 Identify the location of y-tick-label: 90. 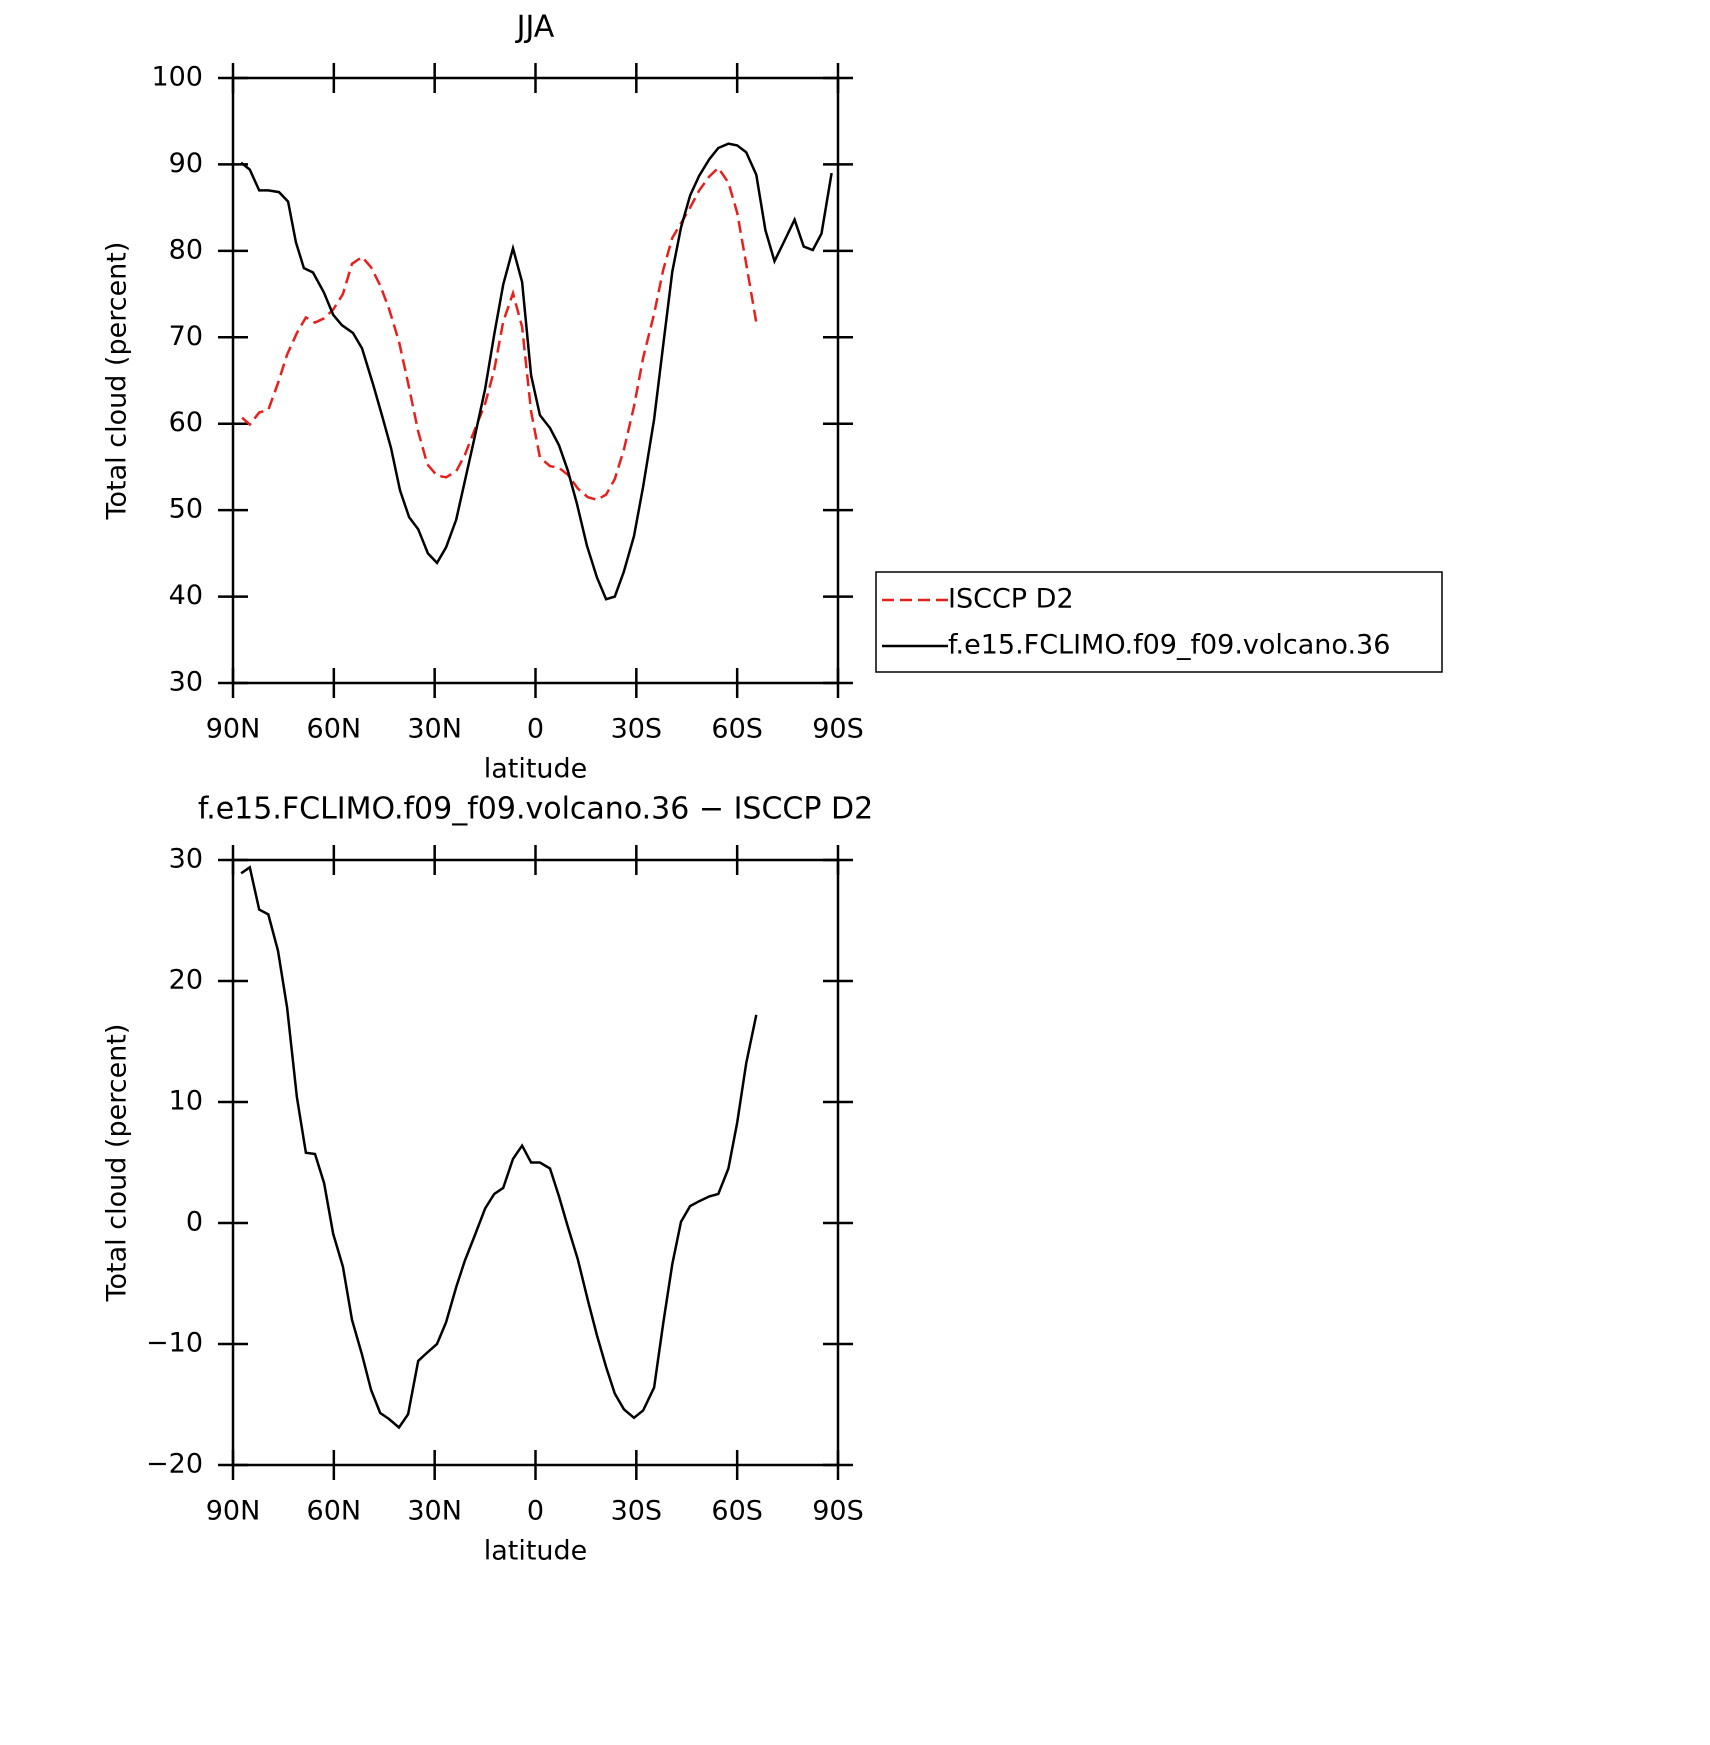
(186, 163).